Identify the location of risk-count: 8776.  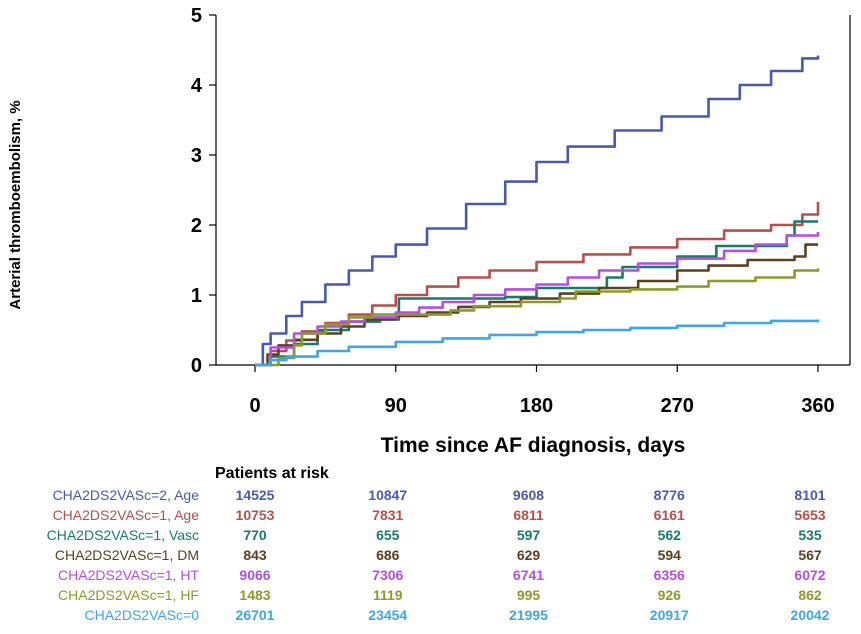
(669, 495).